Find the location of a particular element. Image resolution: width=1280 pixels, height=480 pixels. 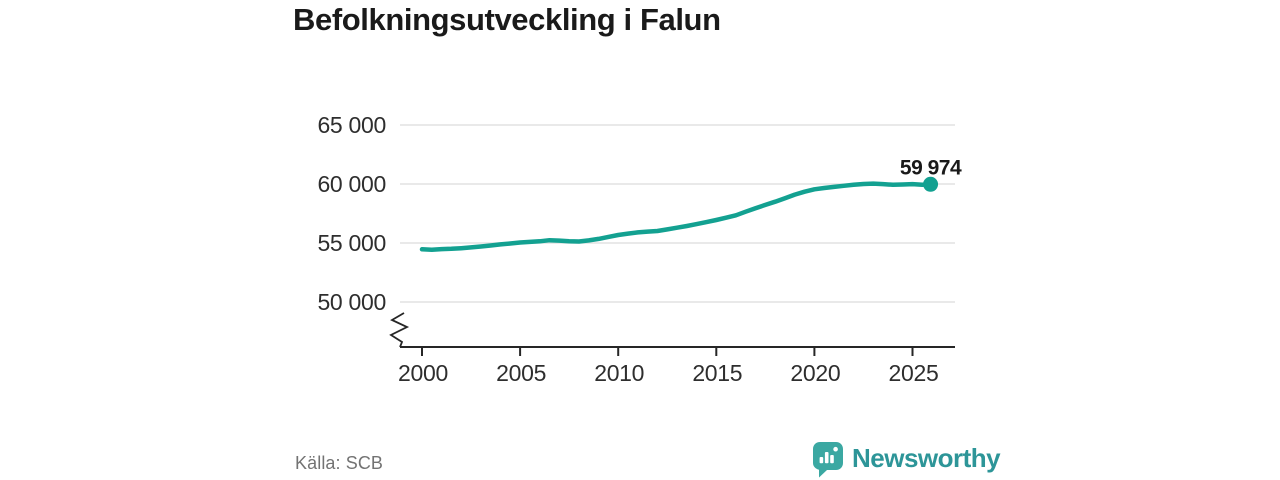

x-axis-tick-label: 2010 is located at coordinates (619, 373).